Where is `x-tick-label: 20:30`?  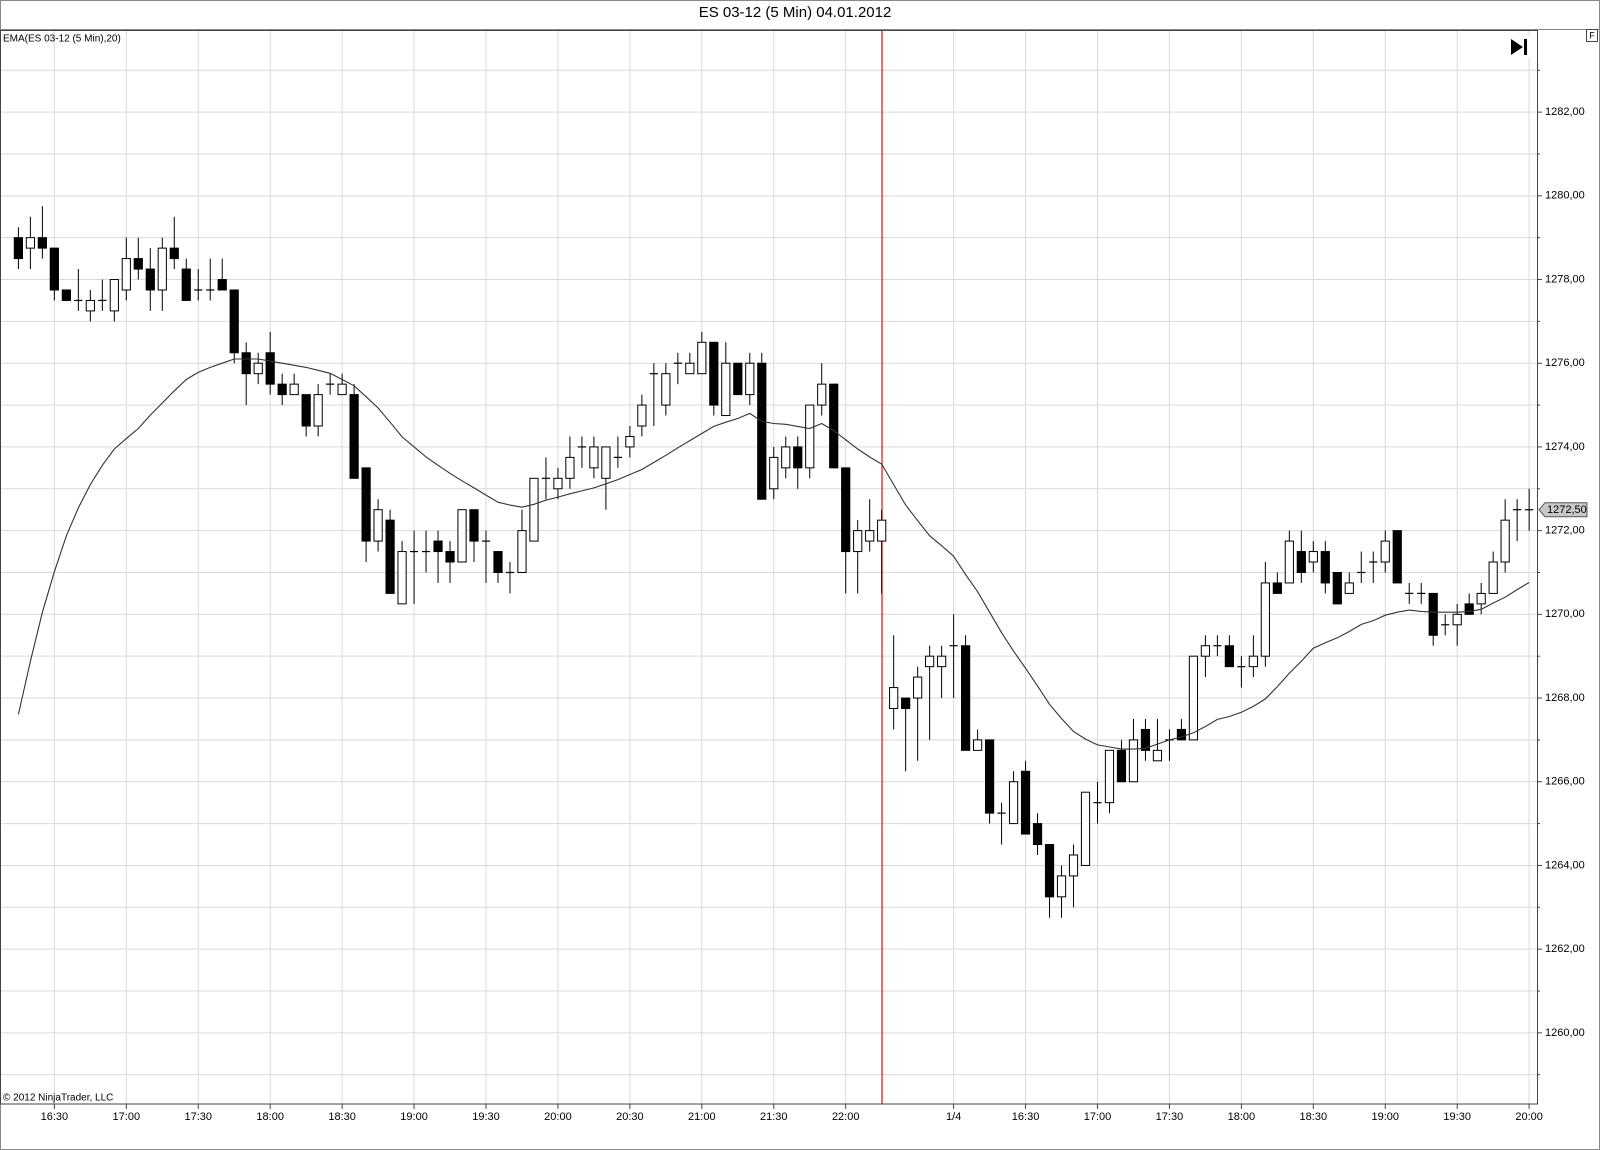 x-tick-label: 20:30 is located at coordinates (630, 1117).